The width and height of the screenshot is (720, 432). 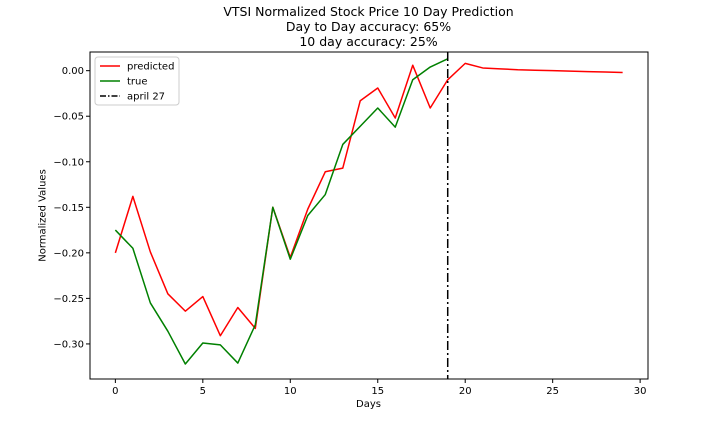 What do you see at coordinates (68, 299) in the screenshot?
I see `y-tick-label: −0.25` at bounding box center [68, 299].